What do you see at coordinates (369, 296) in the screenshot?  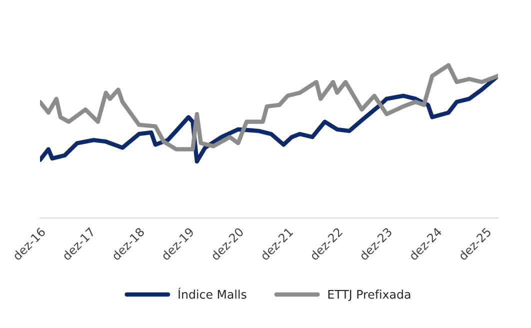 I see `legend-label: ETTJ Prefixada` at bounding box center [369, 296].